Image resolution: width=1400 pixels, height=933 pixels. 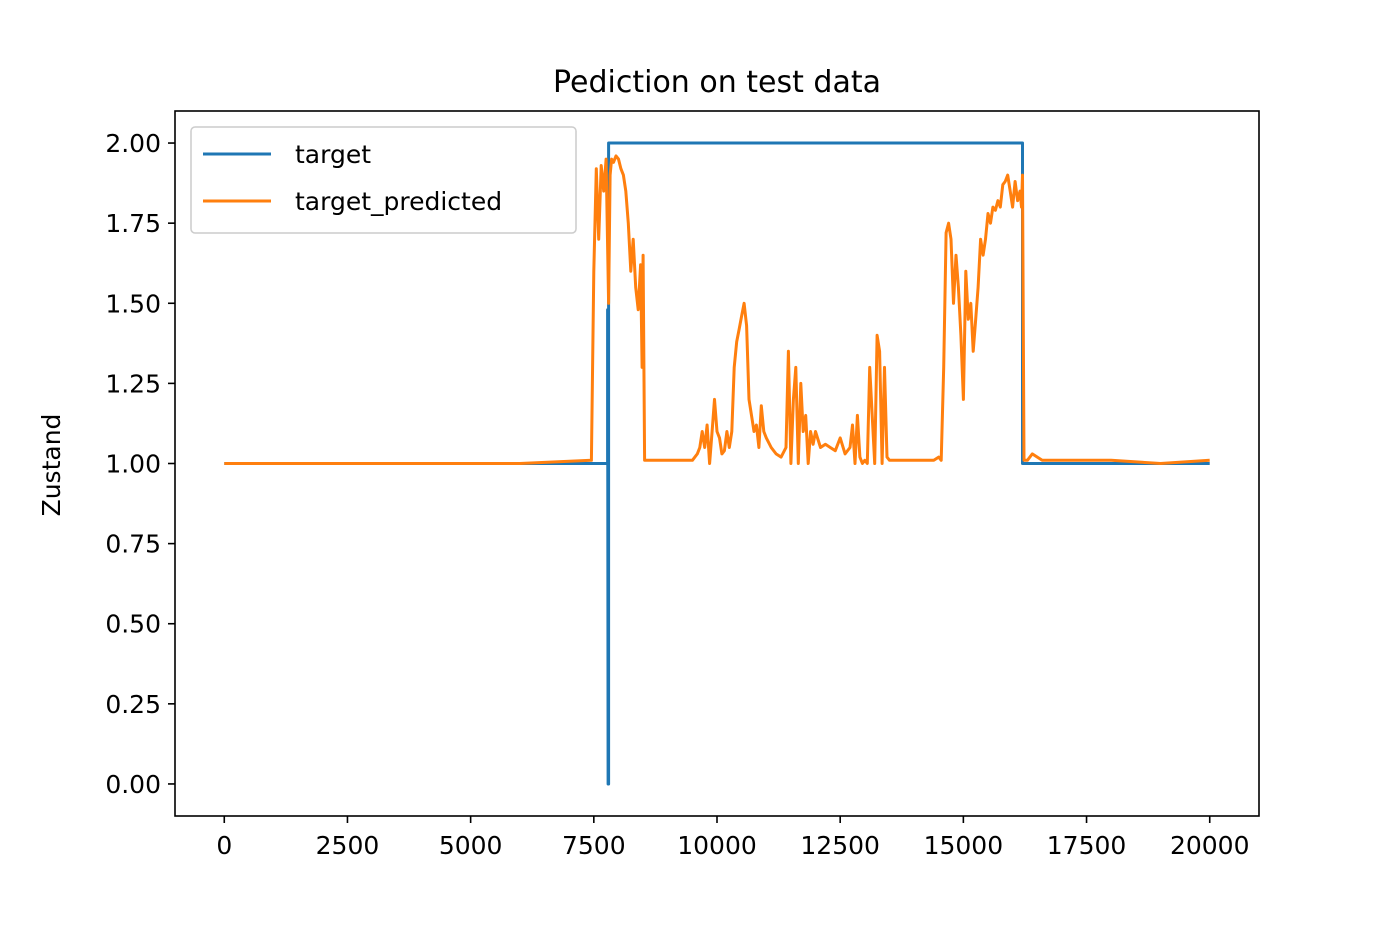 What do you see at coordinates (133, 223) in the screenshot?
I see `y-tick-label: 1.75` at bounding box center [133, 223].